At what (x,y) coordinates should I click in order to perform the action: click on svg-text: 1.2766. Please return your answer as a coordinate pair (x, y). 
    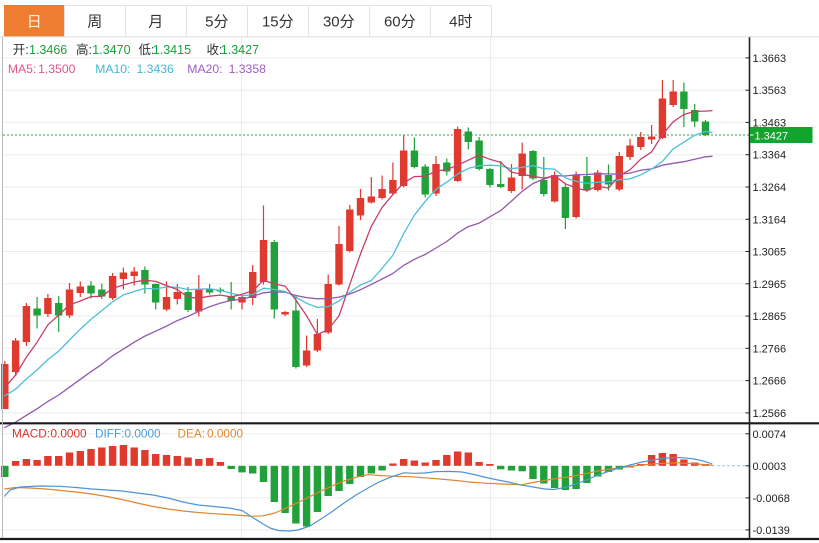
    Looking at the image, I should click on (770, 349).